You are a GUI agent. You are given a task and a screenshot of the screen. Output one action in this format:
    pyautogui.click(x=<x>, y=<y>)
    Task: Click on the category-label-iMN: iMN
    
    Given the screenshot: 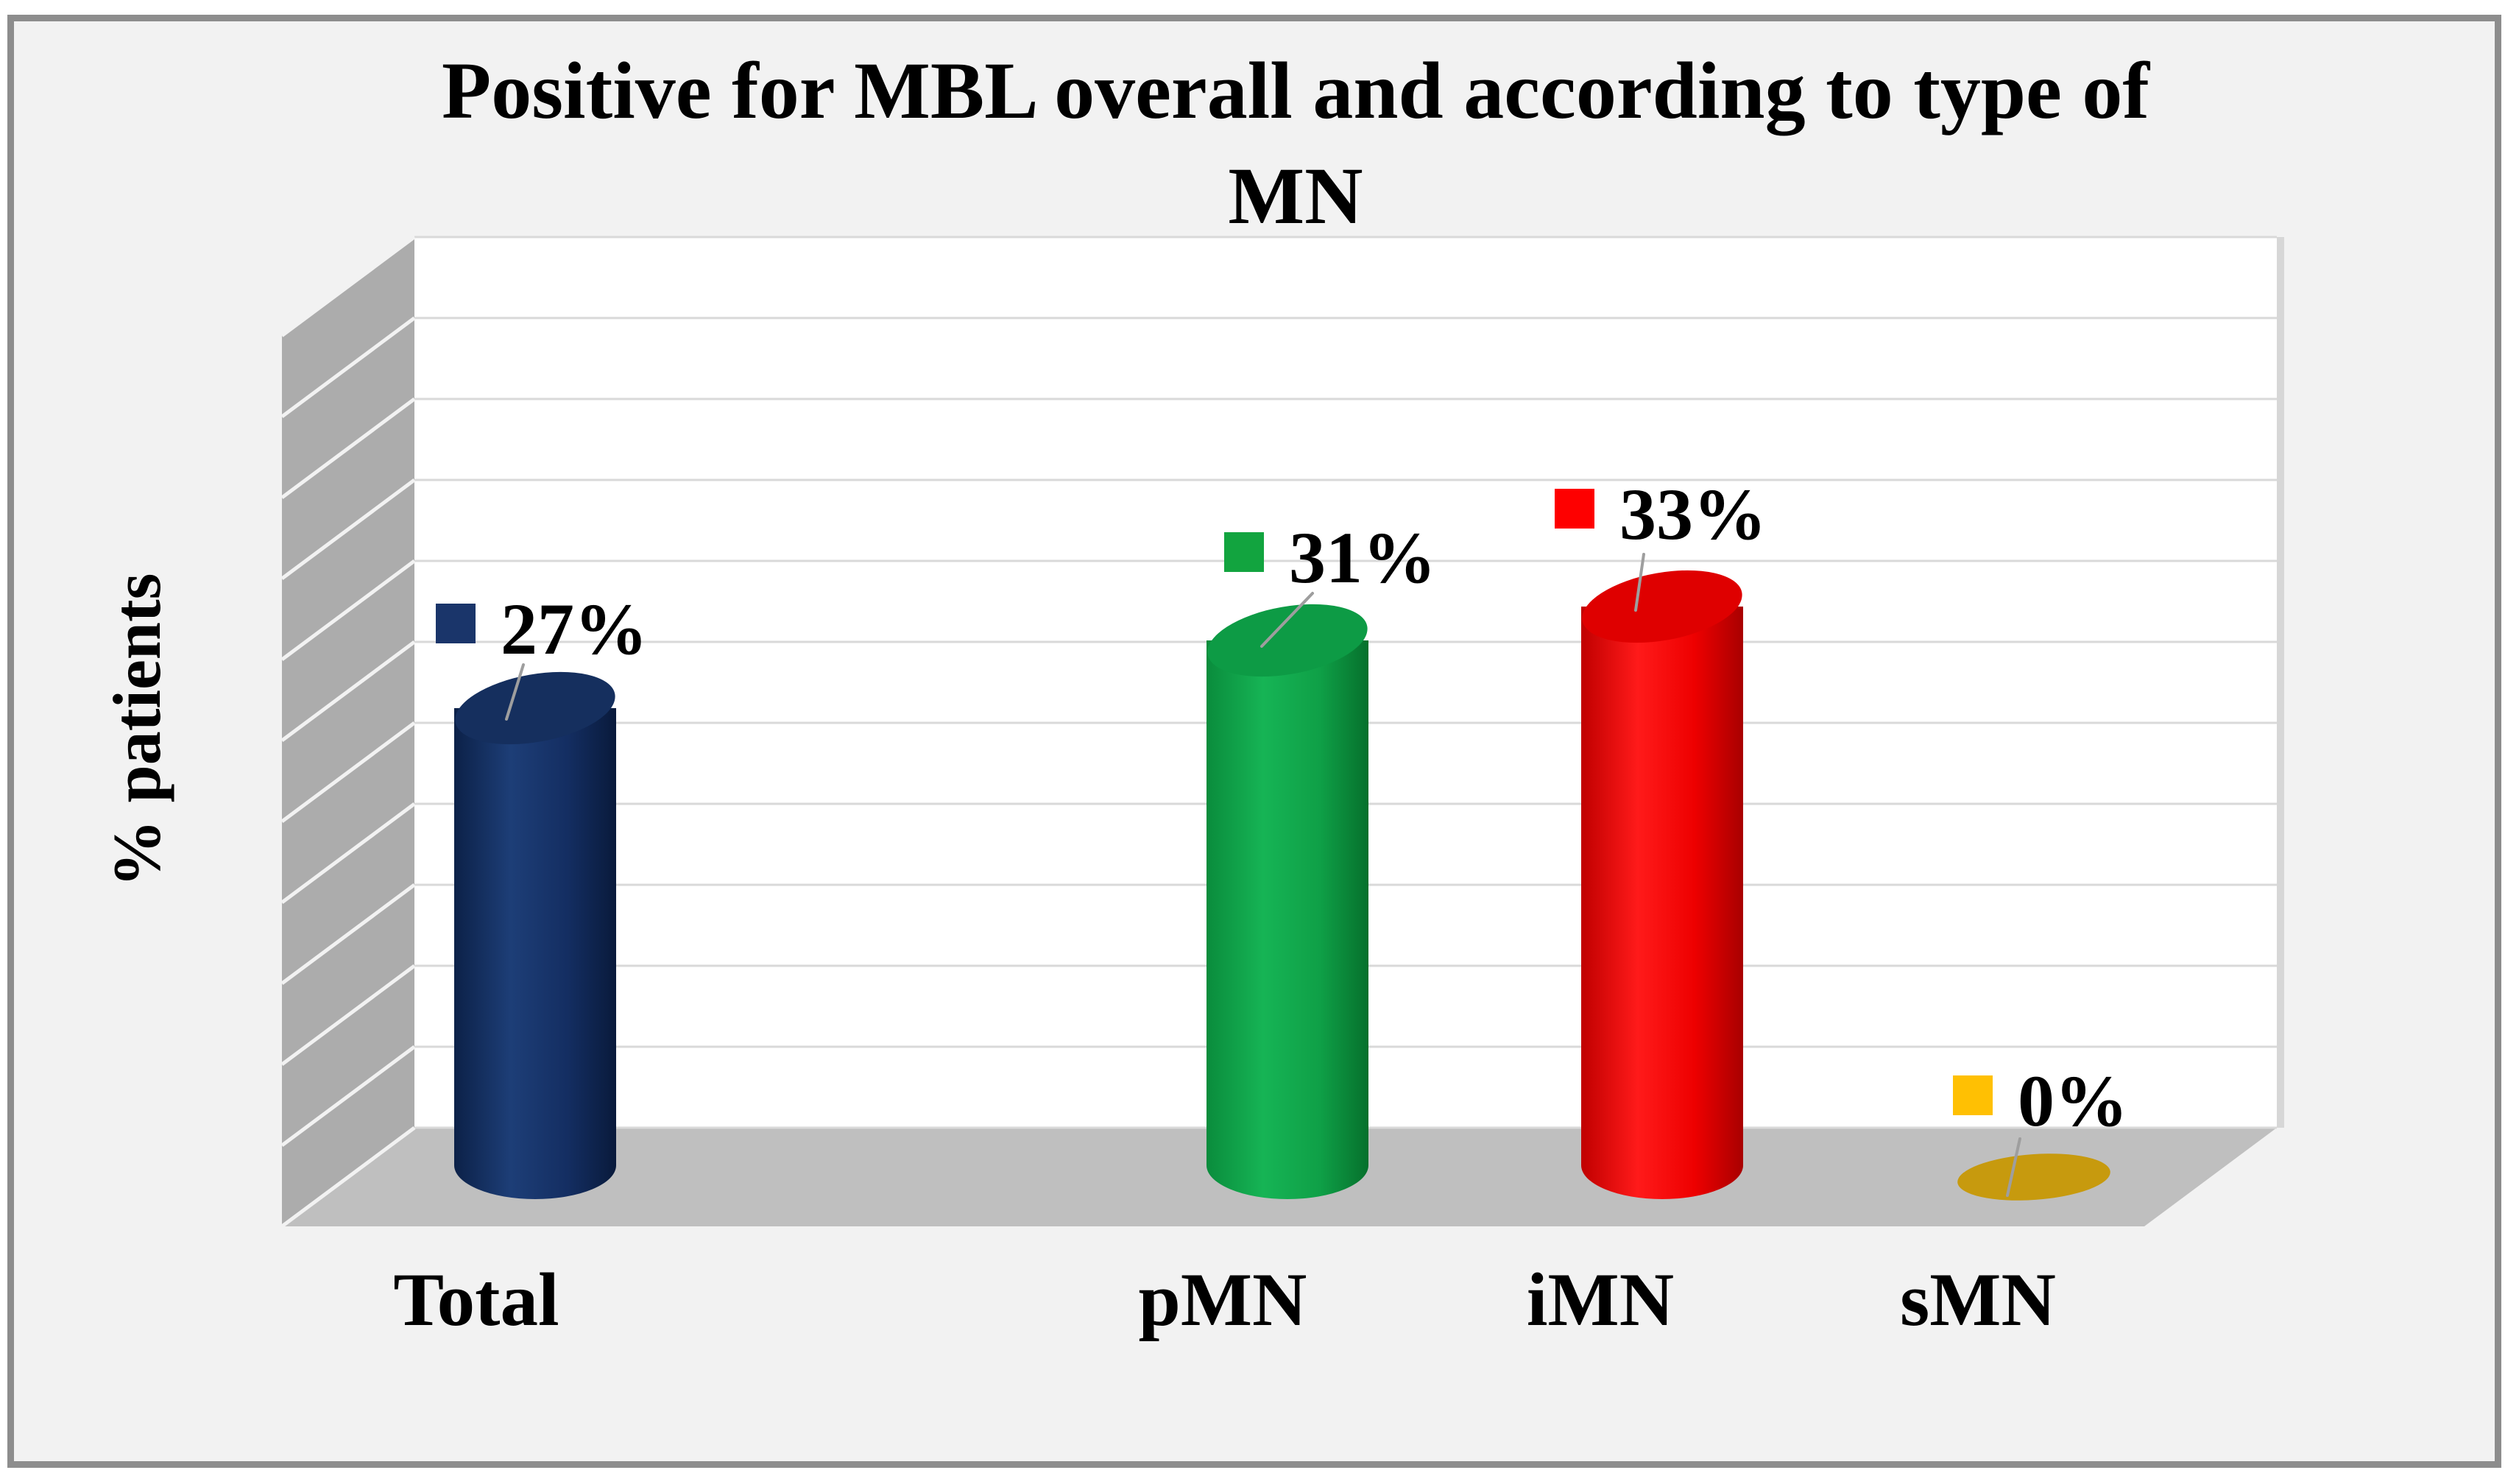 What is the action you would take?
    pyautogui.click(x=1600, y=1300)
    